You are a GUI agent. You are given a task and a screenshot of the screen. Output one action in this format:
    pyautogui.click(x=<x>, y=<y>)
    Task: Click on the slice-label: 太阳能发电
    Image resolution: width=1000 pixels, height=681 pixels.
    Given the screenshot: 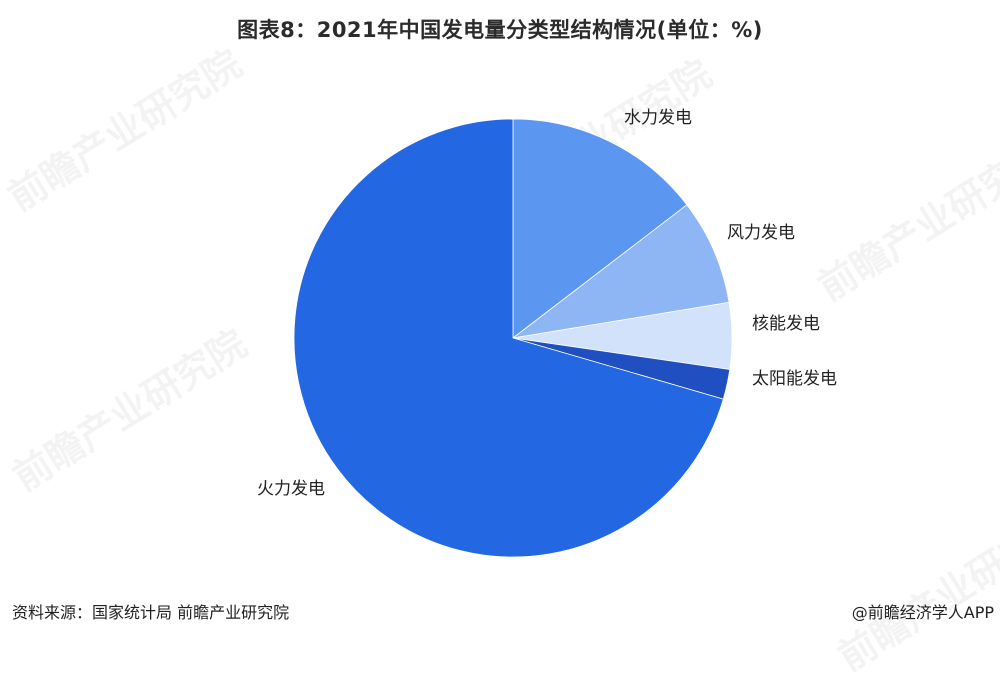 What is the action you would take?
    pyautogui.click(x=794, y=379)
    